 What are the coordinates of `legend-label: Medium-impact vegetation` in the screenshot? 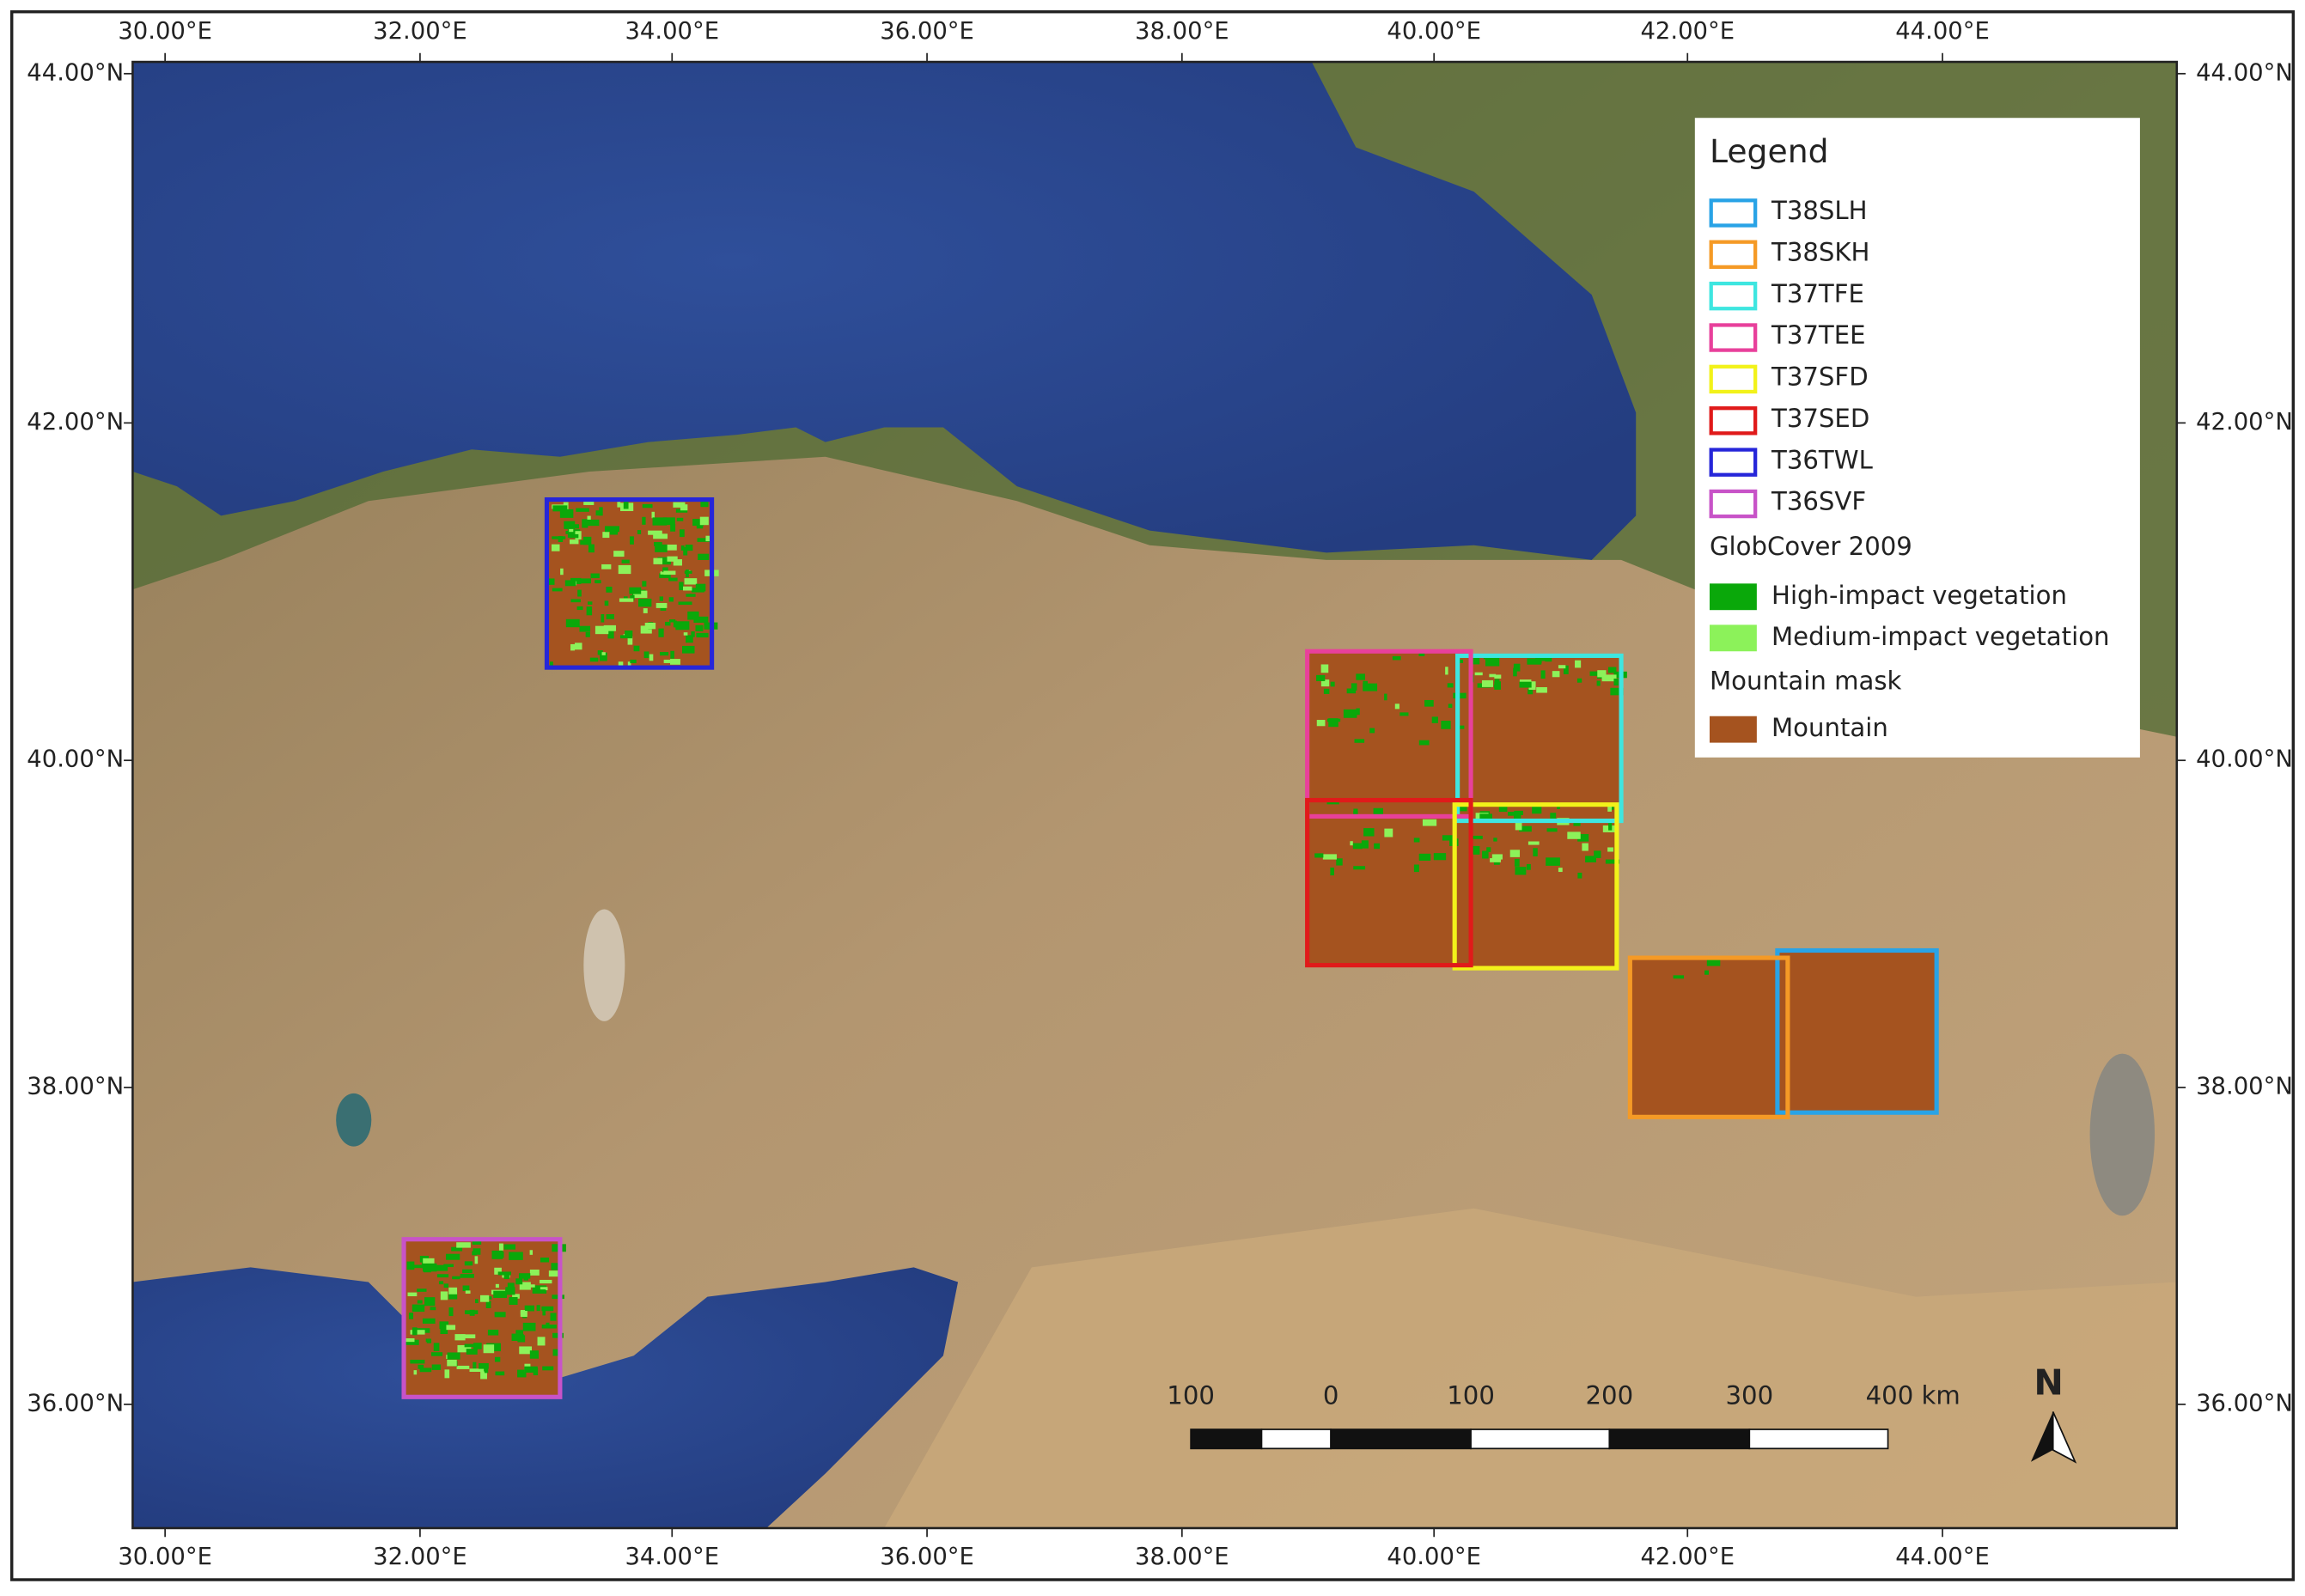 It's located at (1941, 636).